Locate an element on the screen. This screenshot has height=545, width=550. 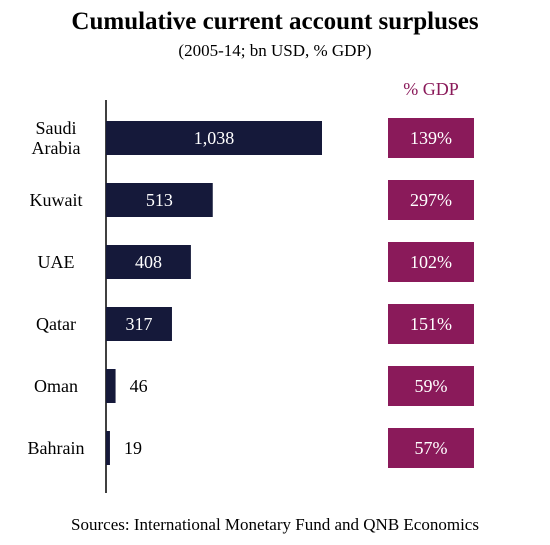
gdp-value-label: 297% is located at coordinates (431, 200).